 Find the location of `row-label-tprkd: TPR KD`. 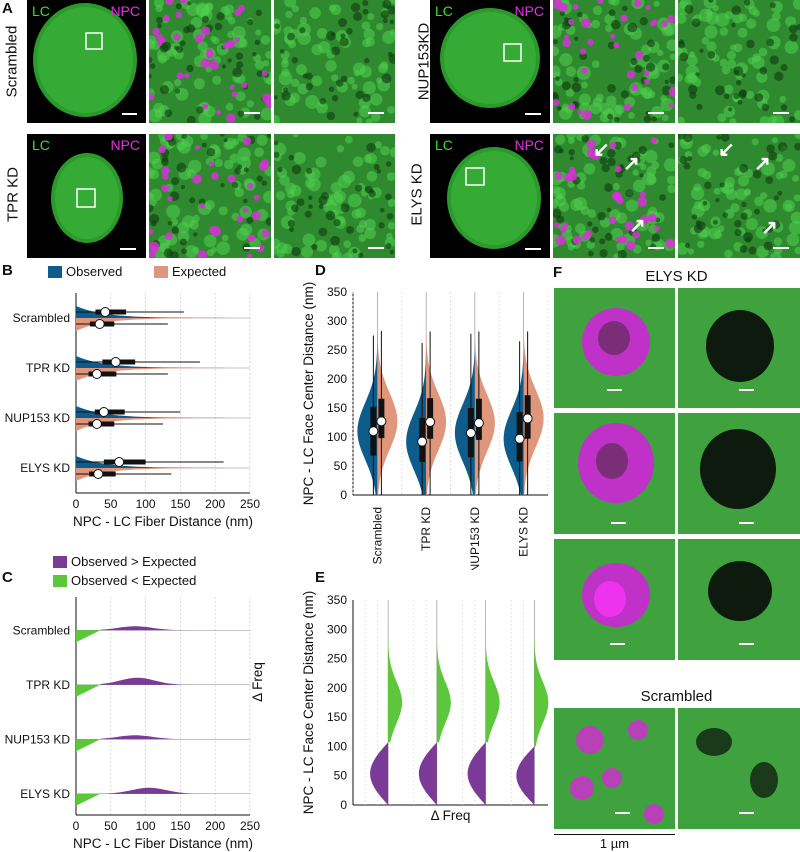

row-label-tprkd: TPR KD is located at coordinates (13, 195).